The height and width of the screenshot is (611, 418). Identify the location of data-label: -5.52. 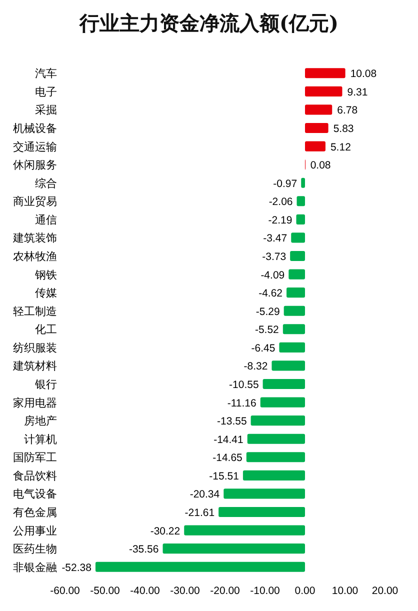
(267, 330).